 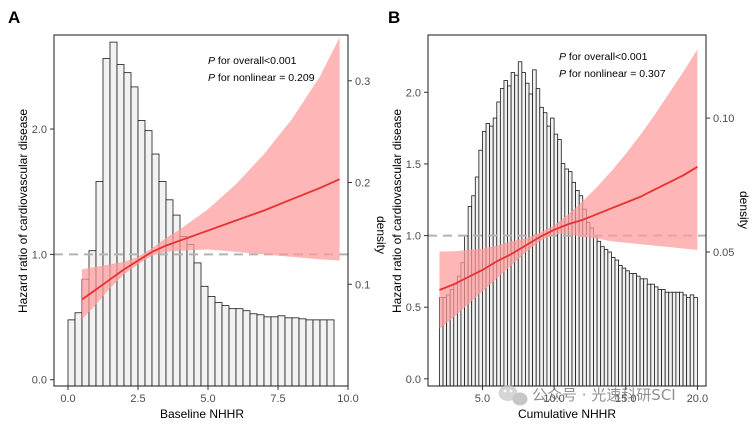 What do you see at coordinates (207, 399) in the screenshot?
I see `x-tick-label-a: 5.0` at bounding box center [207, 399].